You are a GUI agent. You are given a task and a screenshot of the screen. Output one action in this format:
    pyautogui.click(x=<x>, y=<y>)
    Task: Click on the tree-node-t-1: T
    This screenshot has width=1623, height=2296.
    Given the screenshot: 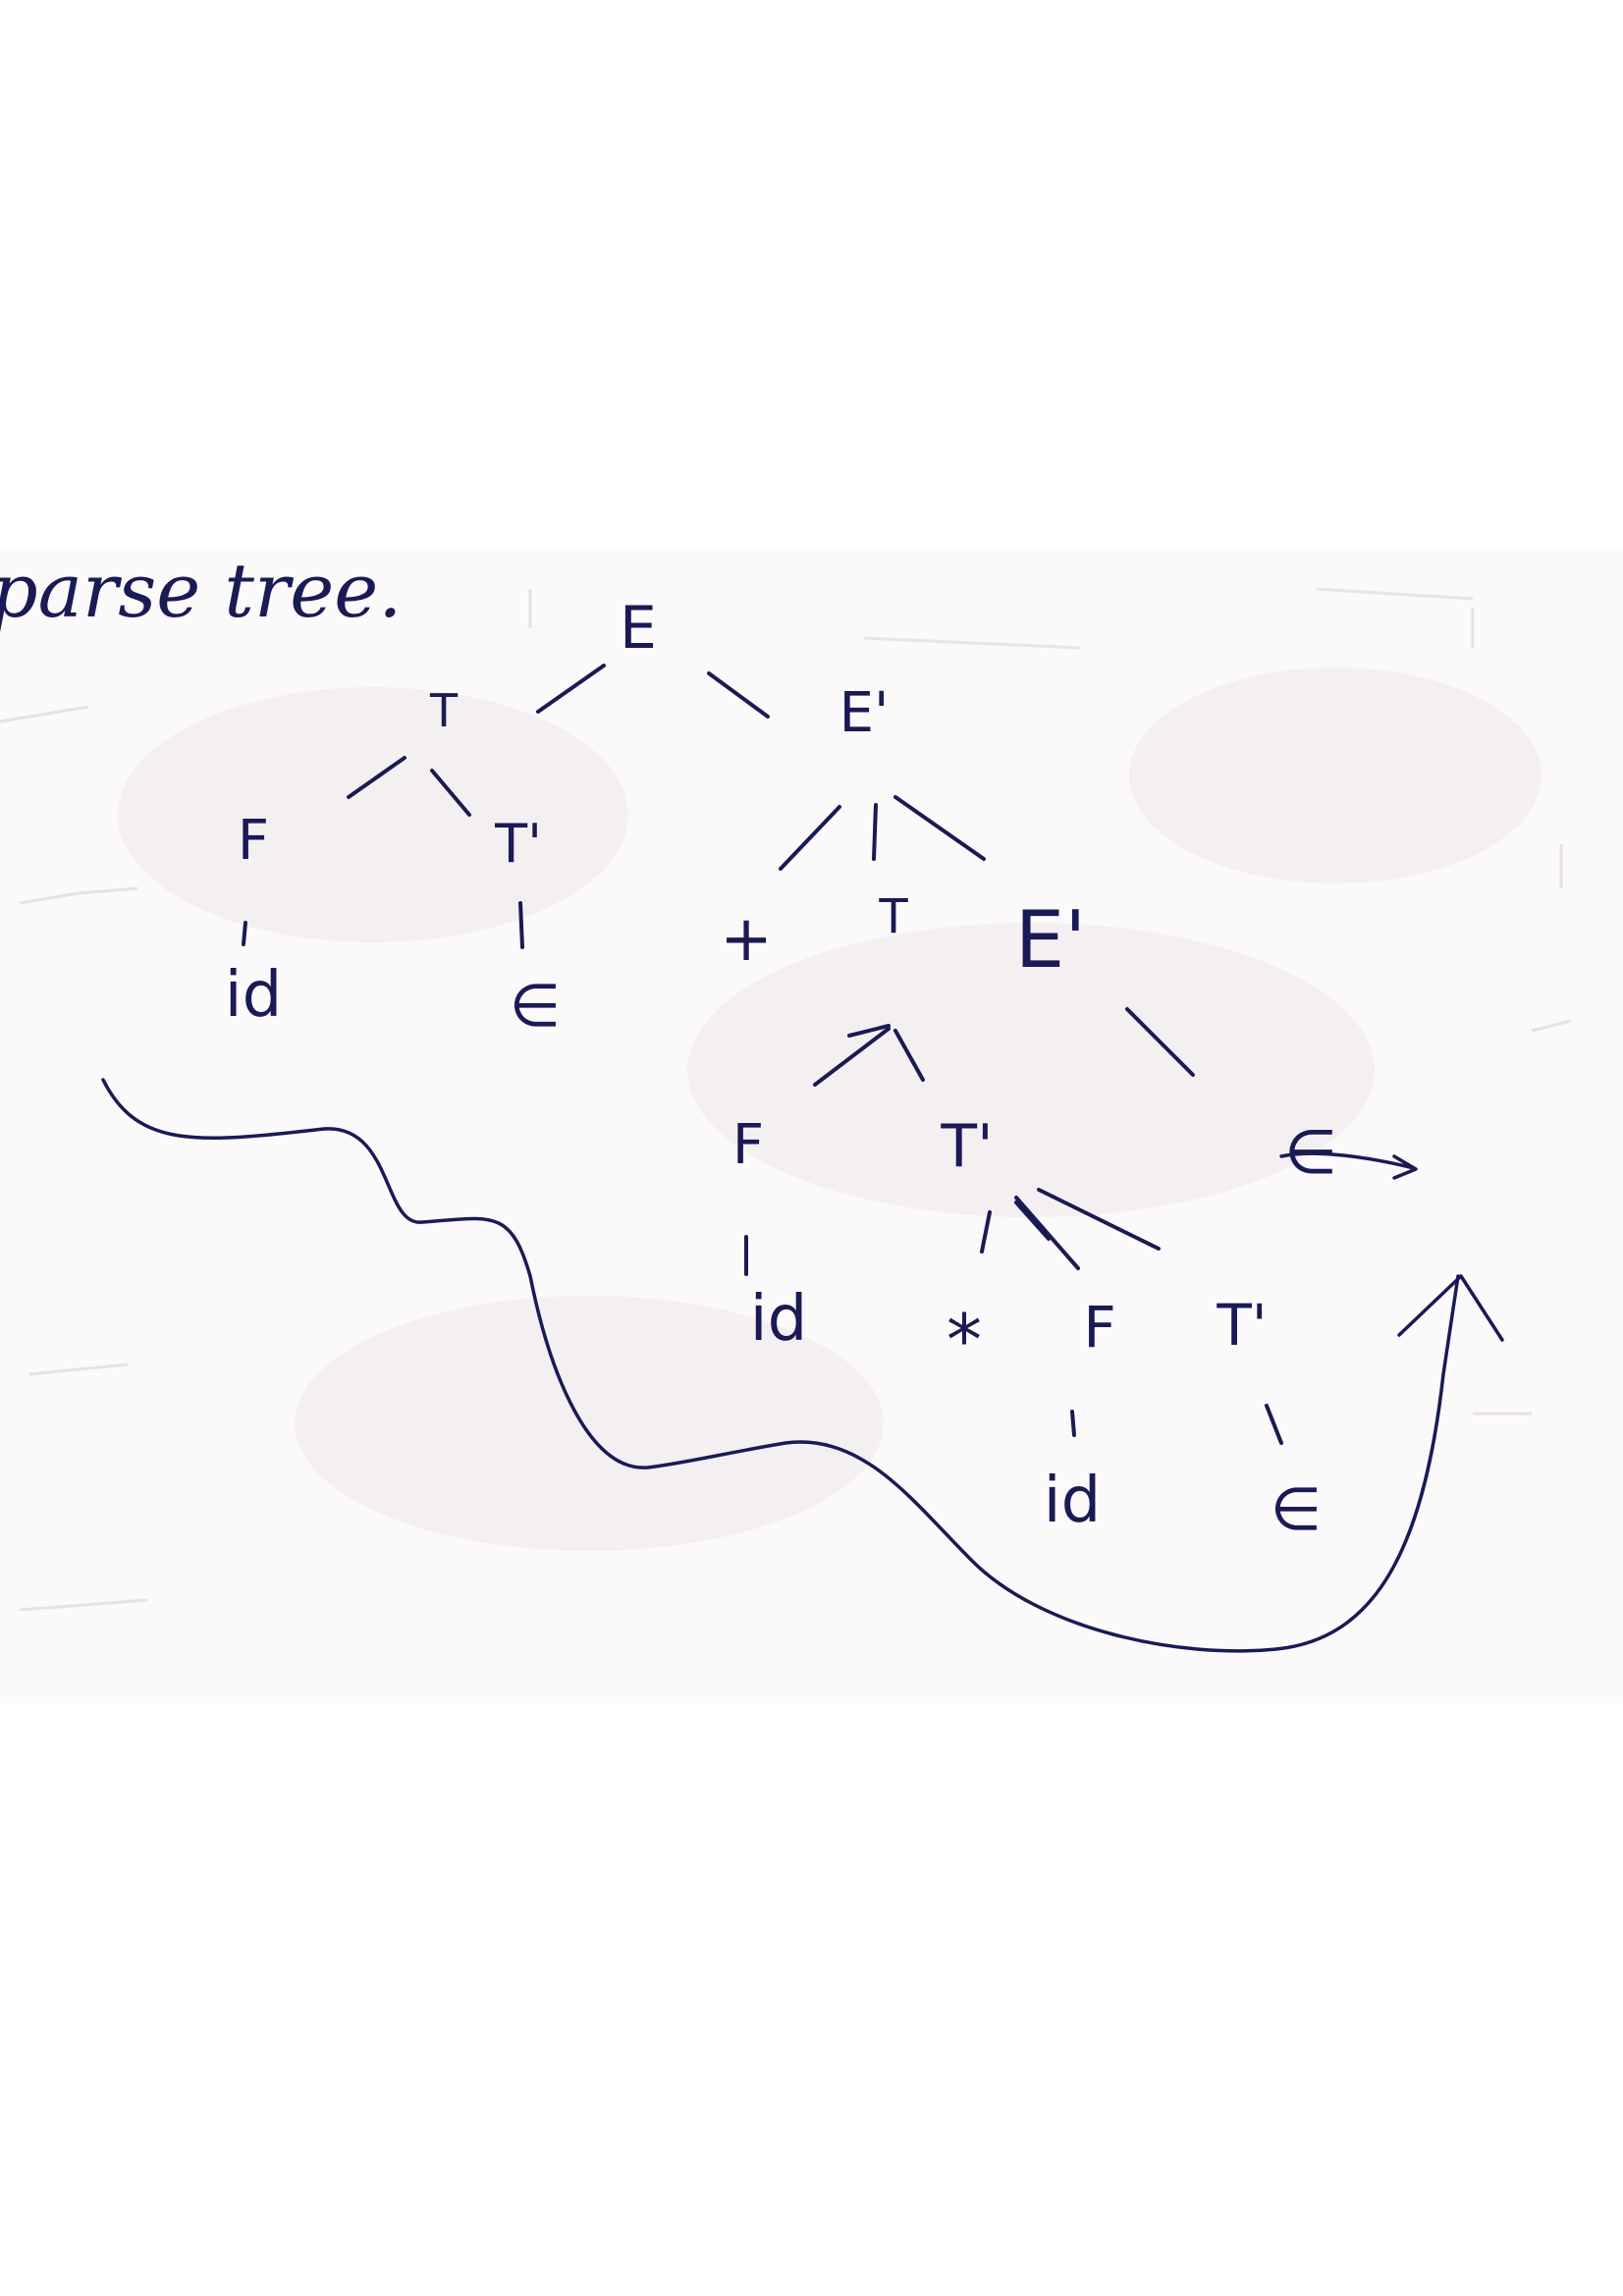 What is the action you would take?
    pyautogui.click(x=444, y=711)
    